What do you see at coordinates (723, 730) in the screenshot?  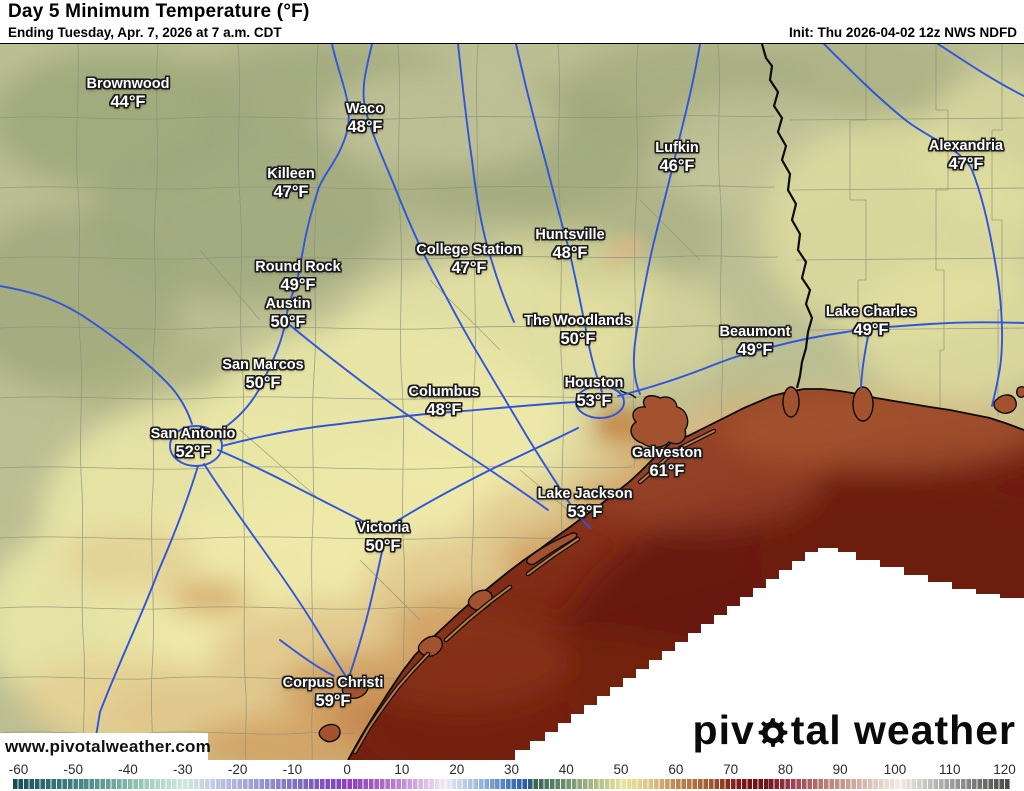 I see `logo-text-prefix: piv` at bounding box center [723, 730].